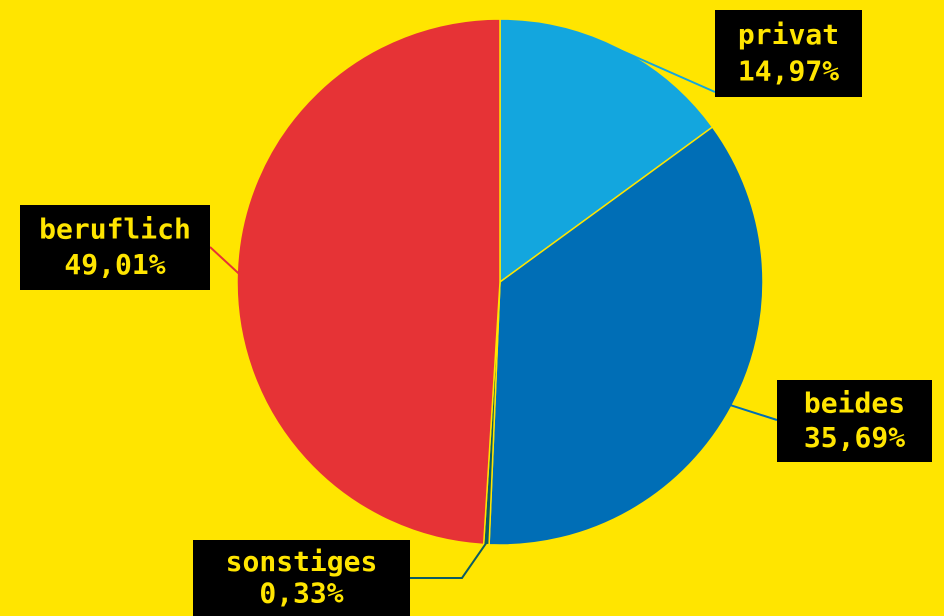 The height and width of the screenshot is (616, 944). Describe the element at coordinates (115, 229) in the screenshot. I see `slice-name: beruflich` at that location.